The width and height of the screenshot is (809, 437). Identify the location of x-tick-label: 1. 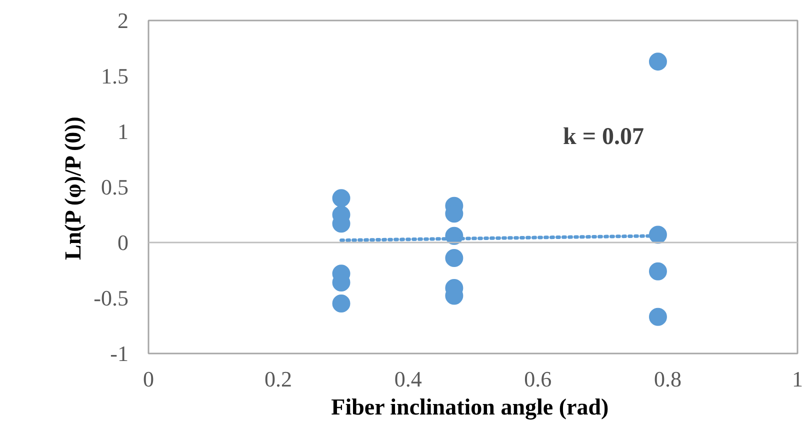
(797, 379).